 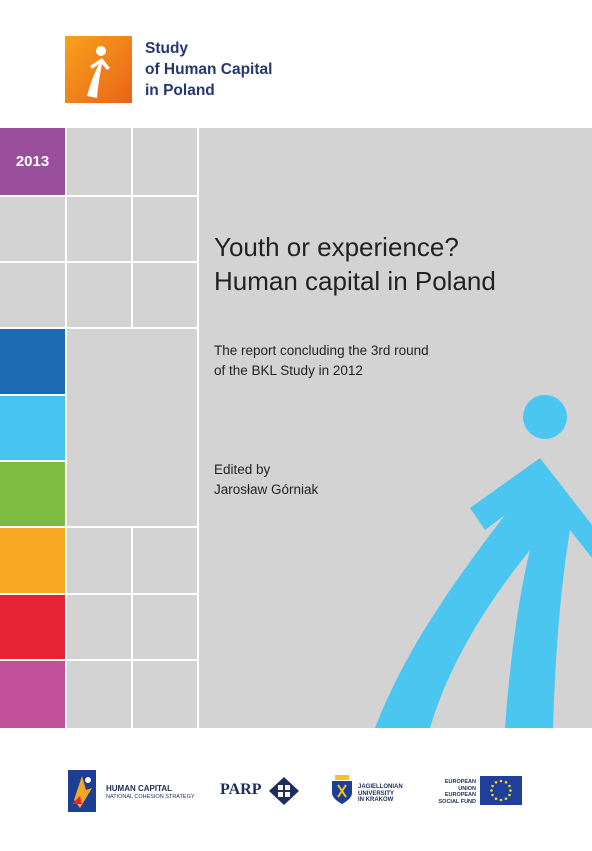 What do you see at coordinates (32, 361) in the screenshot?
I see `color-swatch-blue` at bounding box center [32, 361].